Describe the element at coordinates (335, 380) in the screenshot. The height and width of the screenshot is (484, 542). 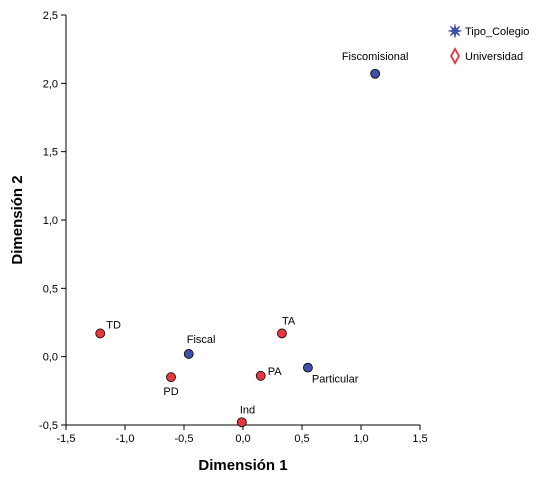
I see `point-label-particular: Particular` at that location.